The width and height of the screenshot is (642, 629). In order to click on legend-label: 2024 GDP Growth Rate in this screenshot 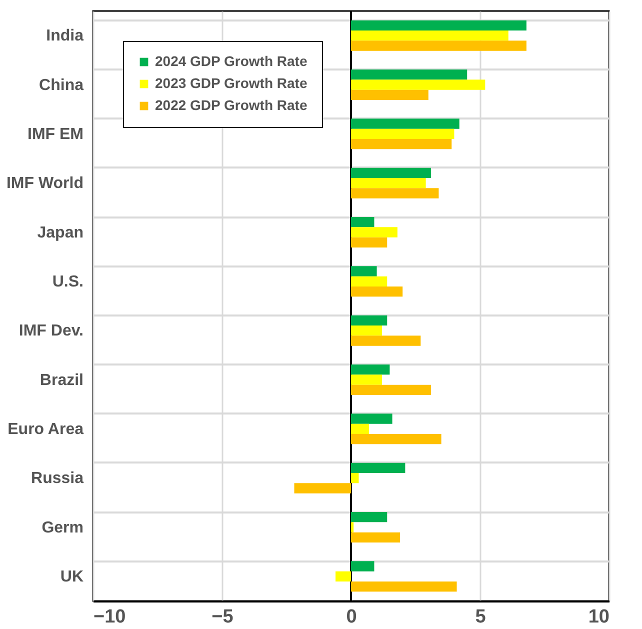, I will do `click(231, 61)`.